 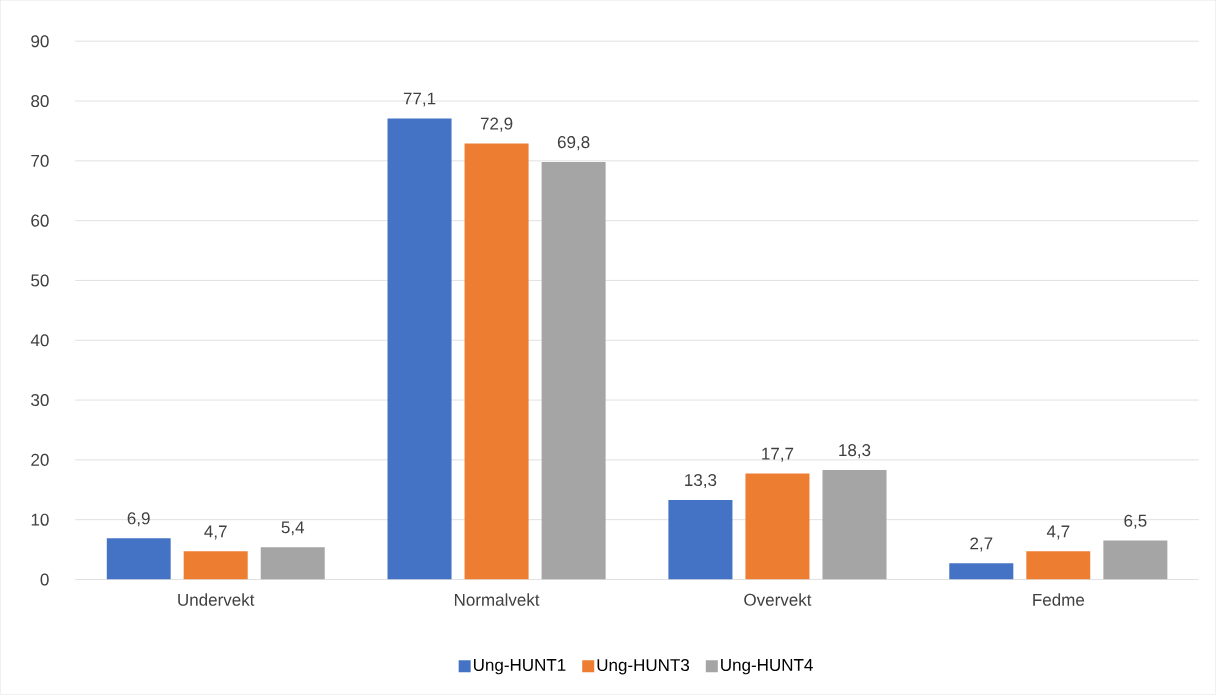 What do you see at coordinates (1059, 599) in the screenshot?
I see `x-tick-label: Fedme` at bounding box center [1059, 599].